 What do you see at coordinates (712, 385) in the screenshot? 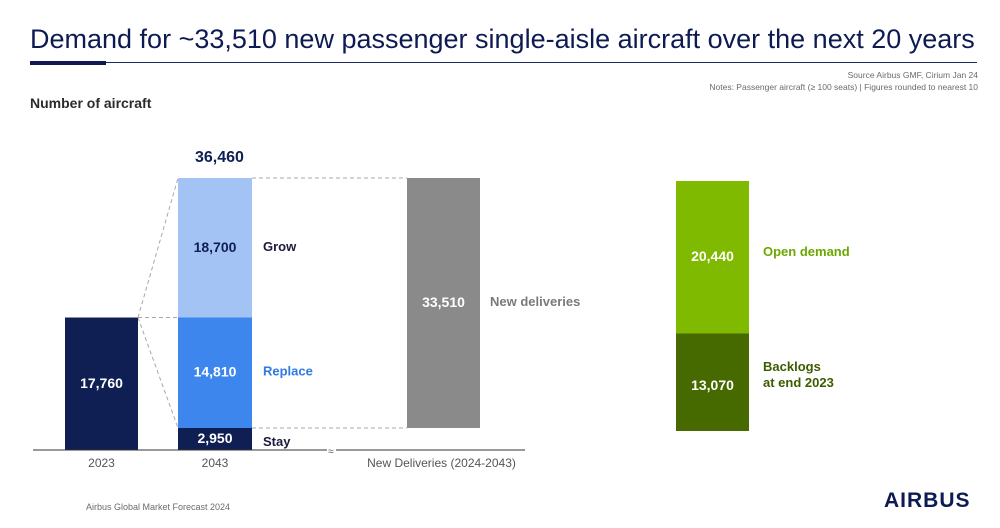
I see `bar-backlogs-value: 13,070` at bounding box center [712, 385].